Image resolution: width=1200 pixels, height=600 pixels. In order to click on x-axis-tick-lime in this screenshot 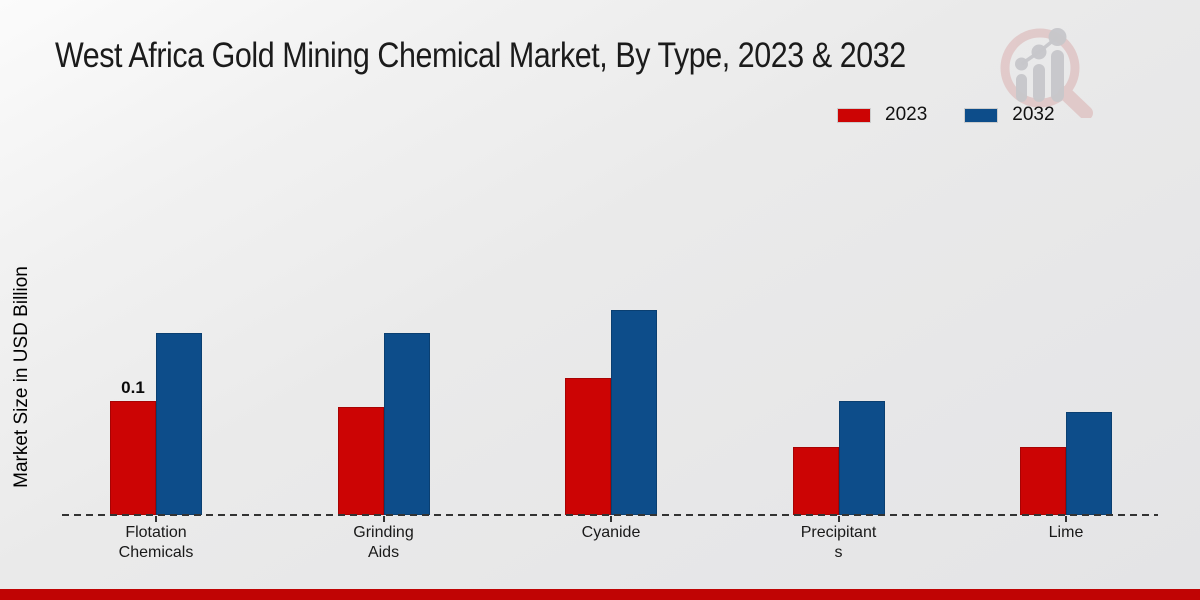, I will do `click(1066, 519)`.